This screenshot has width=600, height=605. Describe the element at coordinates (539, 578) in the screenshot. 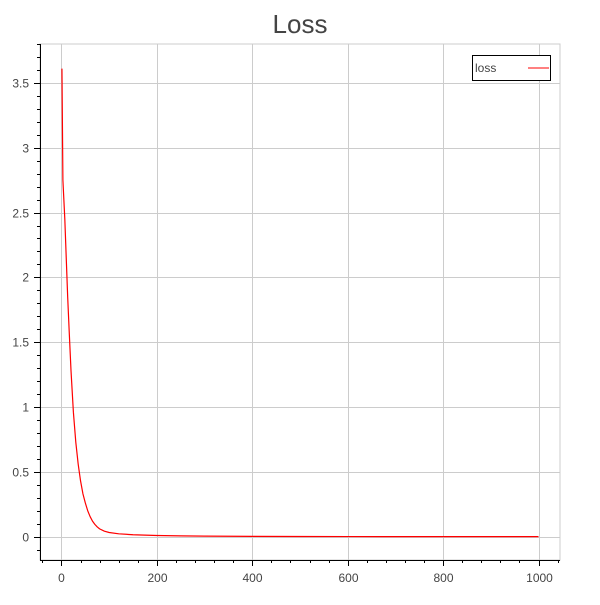

I see `x-tick-label: 1000` at that location.